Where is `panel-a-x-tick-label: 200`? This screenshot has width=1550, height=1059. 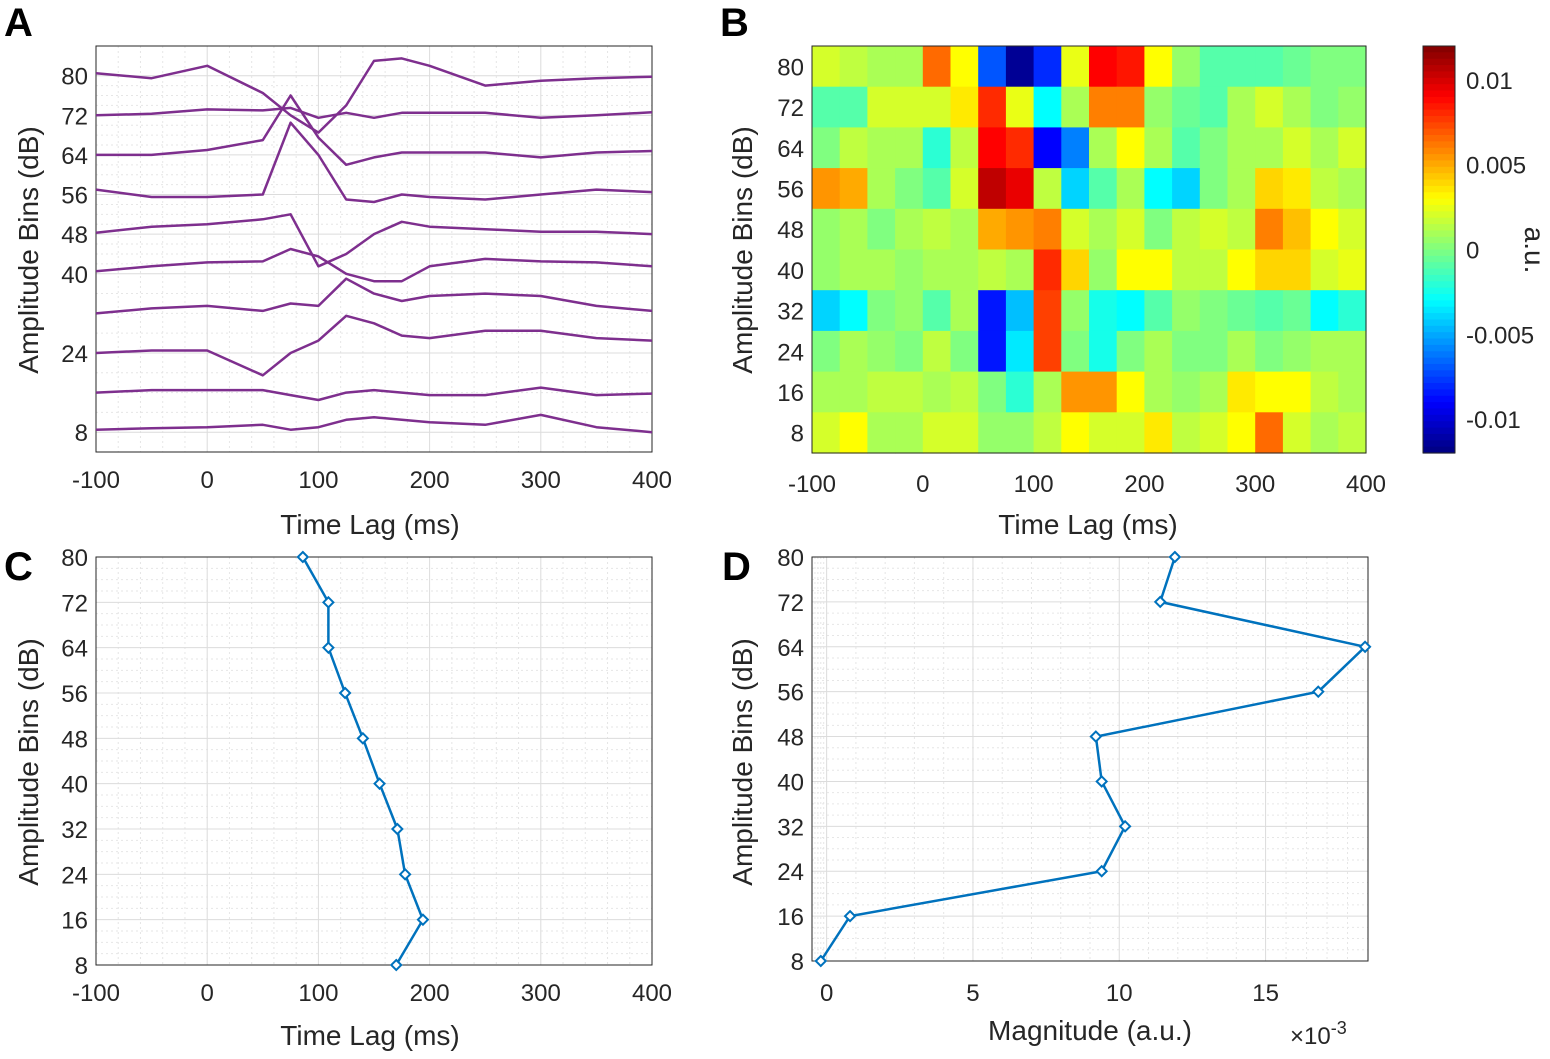 panel-a-x-tick-label: 200 is located at coordinates (430, 480).